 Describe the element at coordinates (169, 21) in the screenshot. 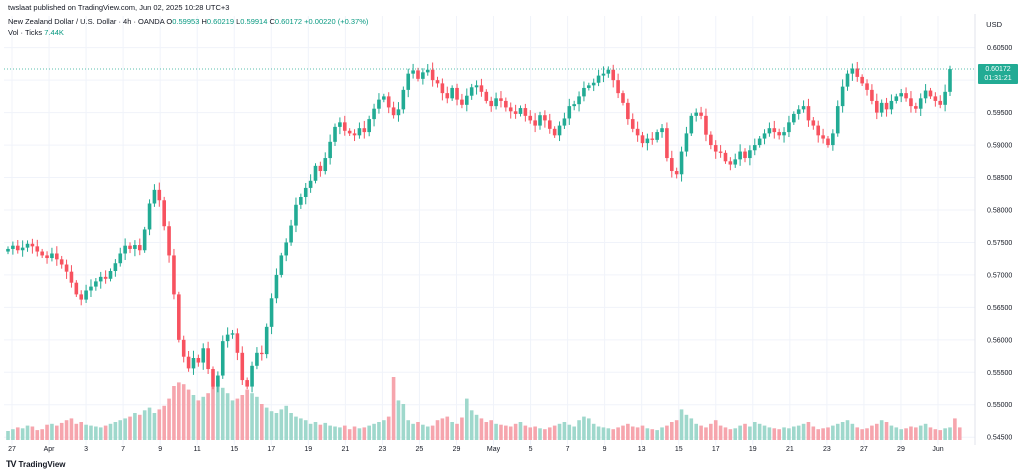

I see `open-label: O` at that location.